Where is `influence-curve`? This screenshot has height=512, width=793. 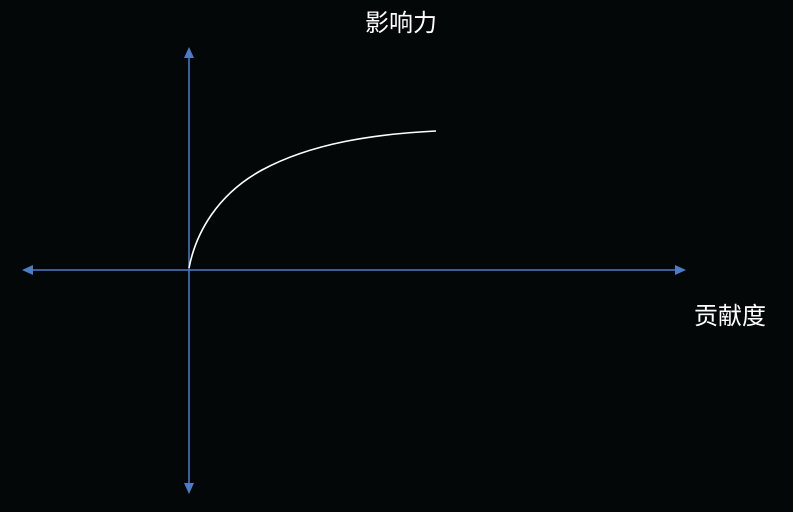 influence-curve is located at coordinates (312, 199).